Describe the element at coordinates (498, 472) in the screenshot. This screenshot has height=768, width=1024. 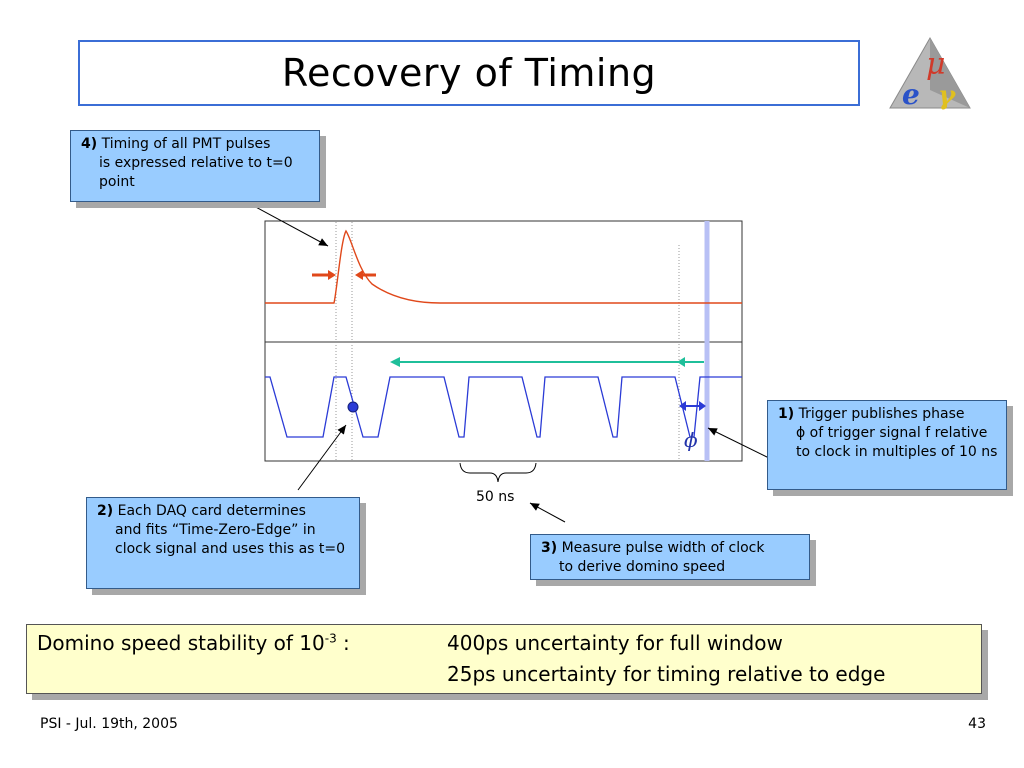
I see `scale-brace` at that location.